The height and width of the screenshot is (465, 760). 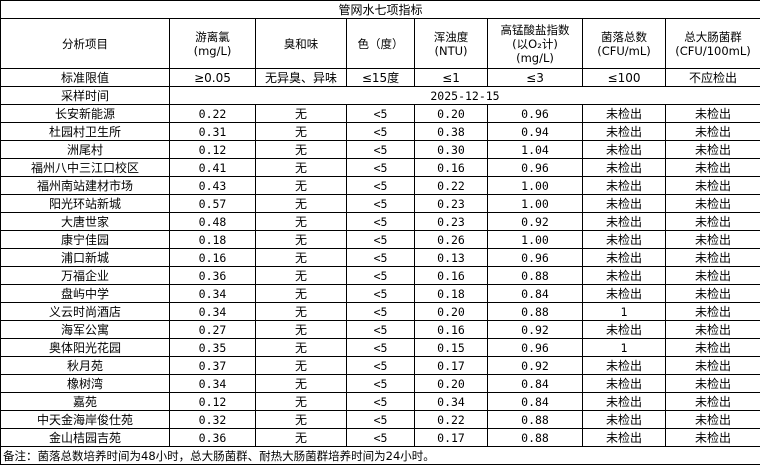 I want to click on cell-value: 0.38, so click(x=451, y=132).